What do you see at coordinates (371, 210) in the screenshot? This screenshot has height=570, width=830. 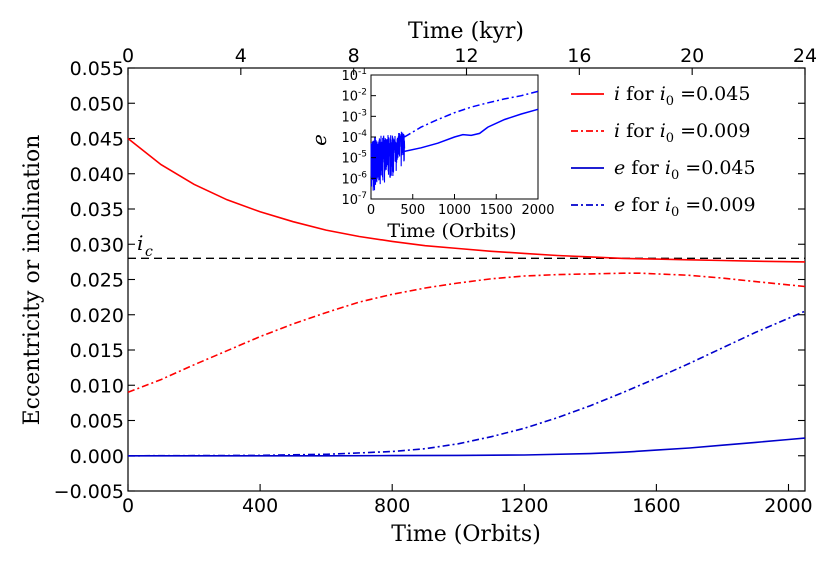 I see `inset-x-tick-label: 0` at bounding box center [371, 210].